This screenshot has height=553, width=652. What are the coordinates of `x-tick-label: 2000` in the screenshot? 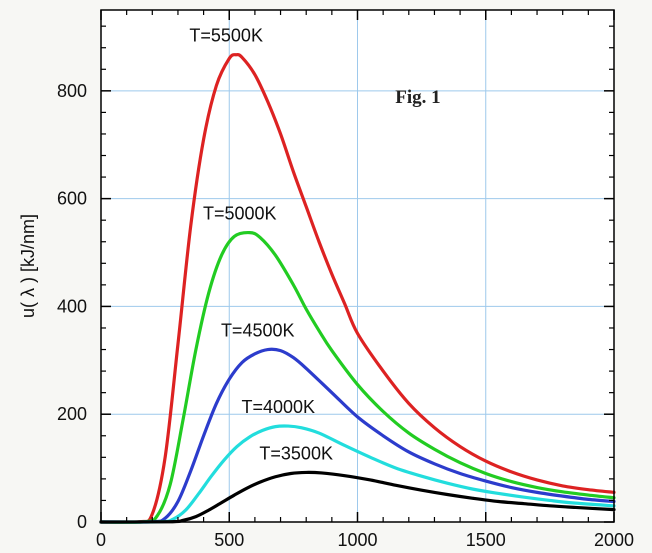 It's located at (614, 540).